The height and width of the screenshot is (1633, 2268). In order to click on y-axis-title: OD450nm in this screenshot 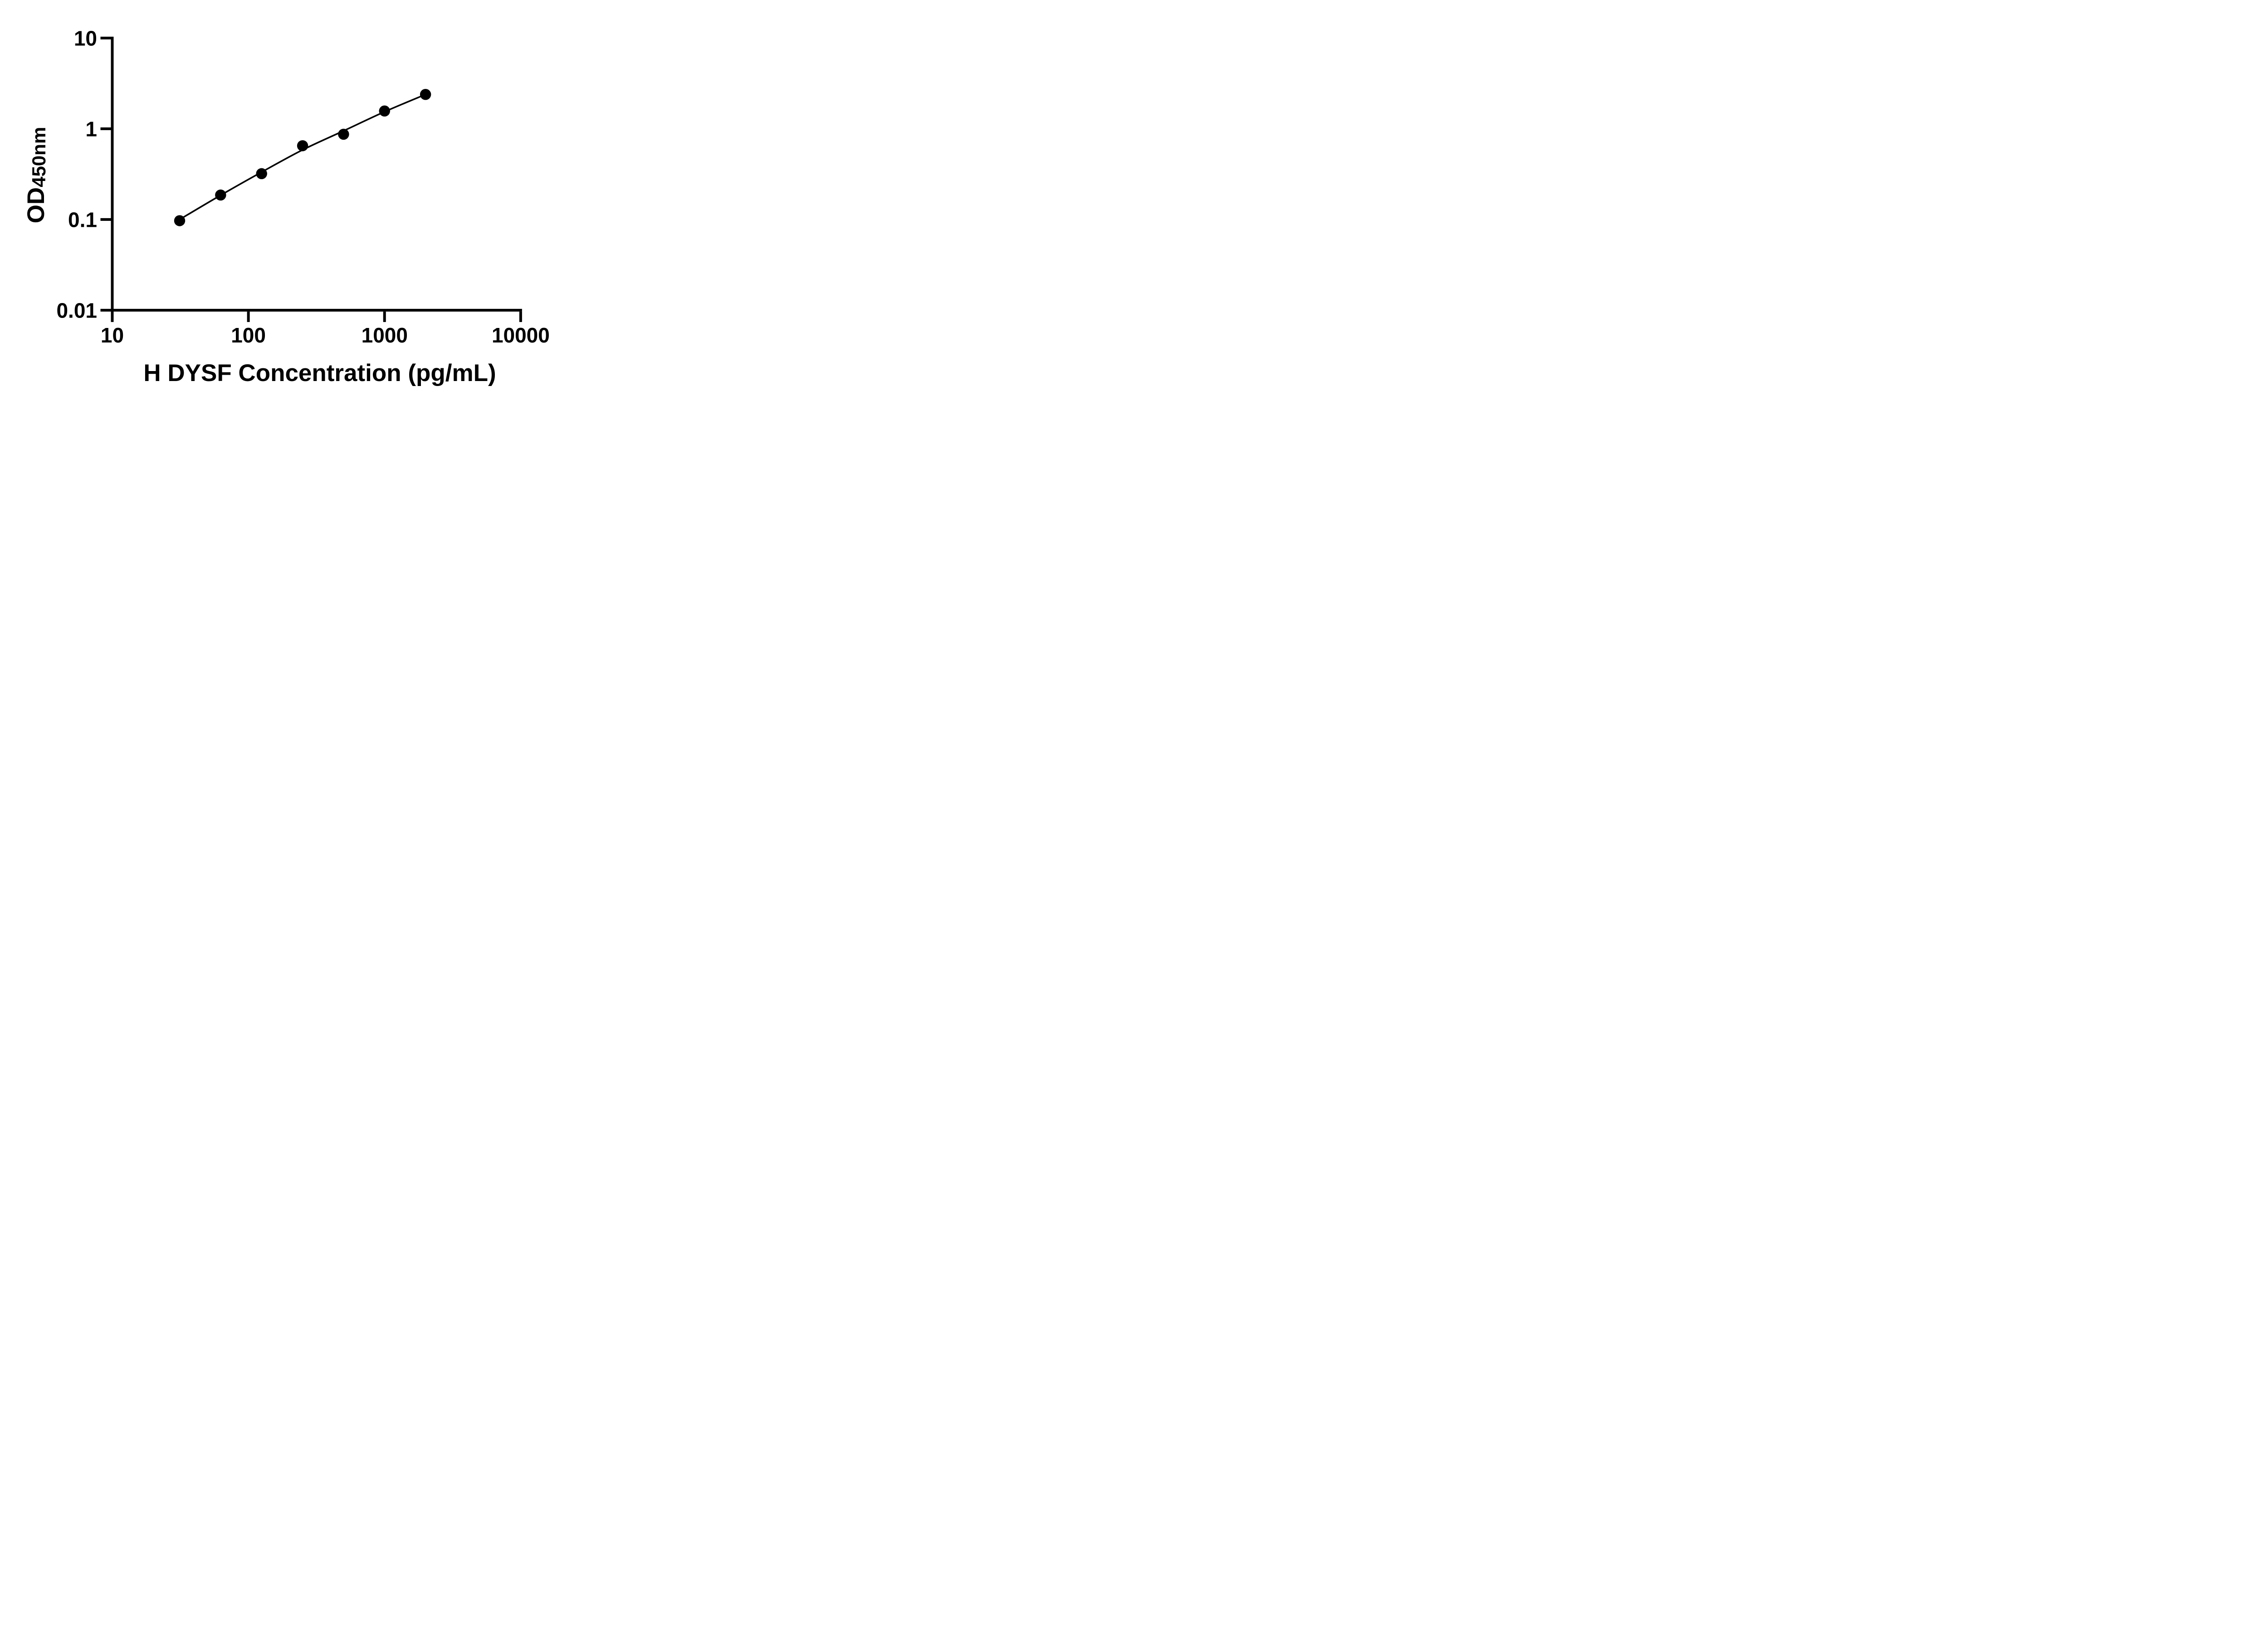, I will do `click(36, 175)`.